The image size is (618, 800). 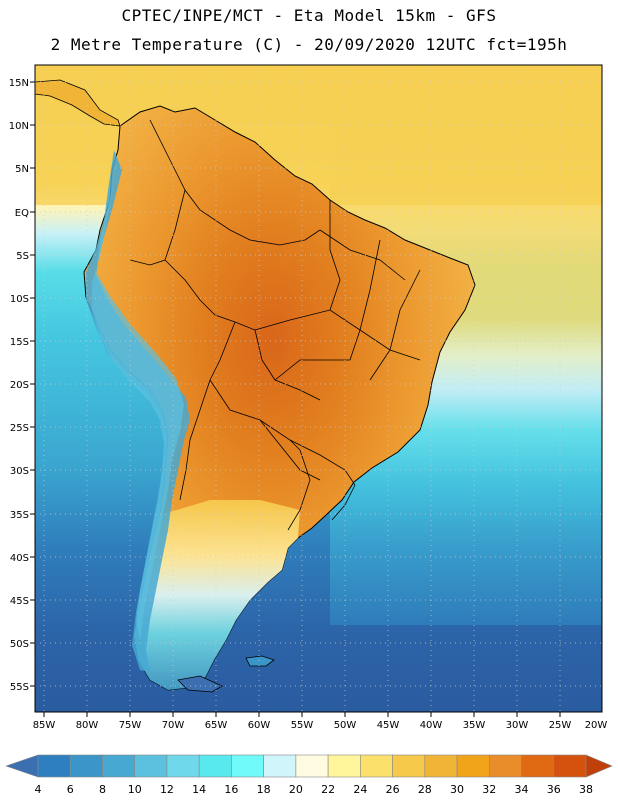 What do you see at coordinates (22, 169) in the screenshot?
I see `lat-label: 5N` at bounding box center [22, 169].